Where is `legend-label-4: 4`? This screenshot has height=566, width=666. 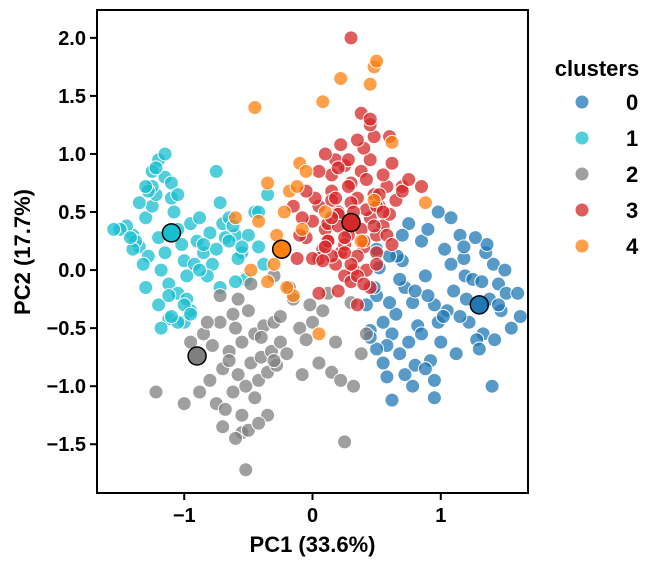 legend-label-4: 4 is located at coordinates (632, 246).